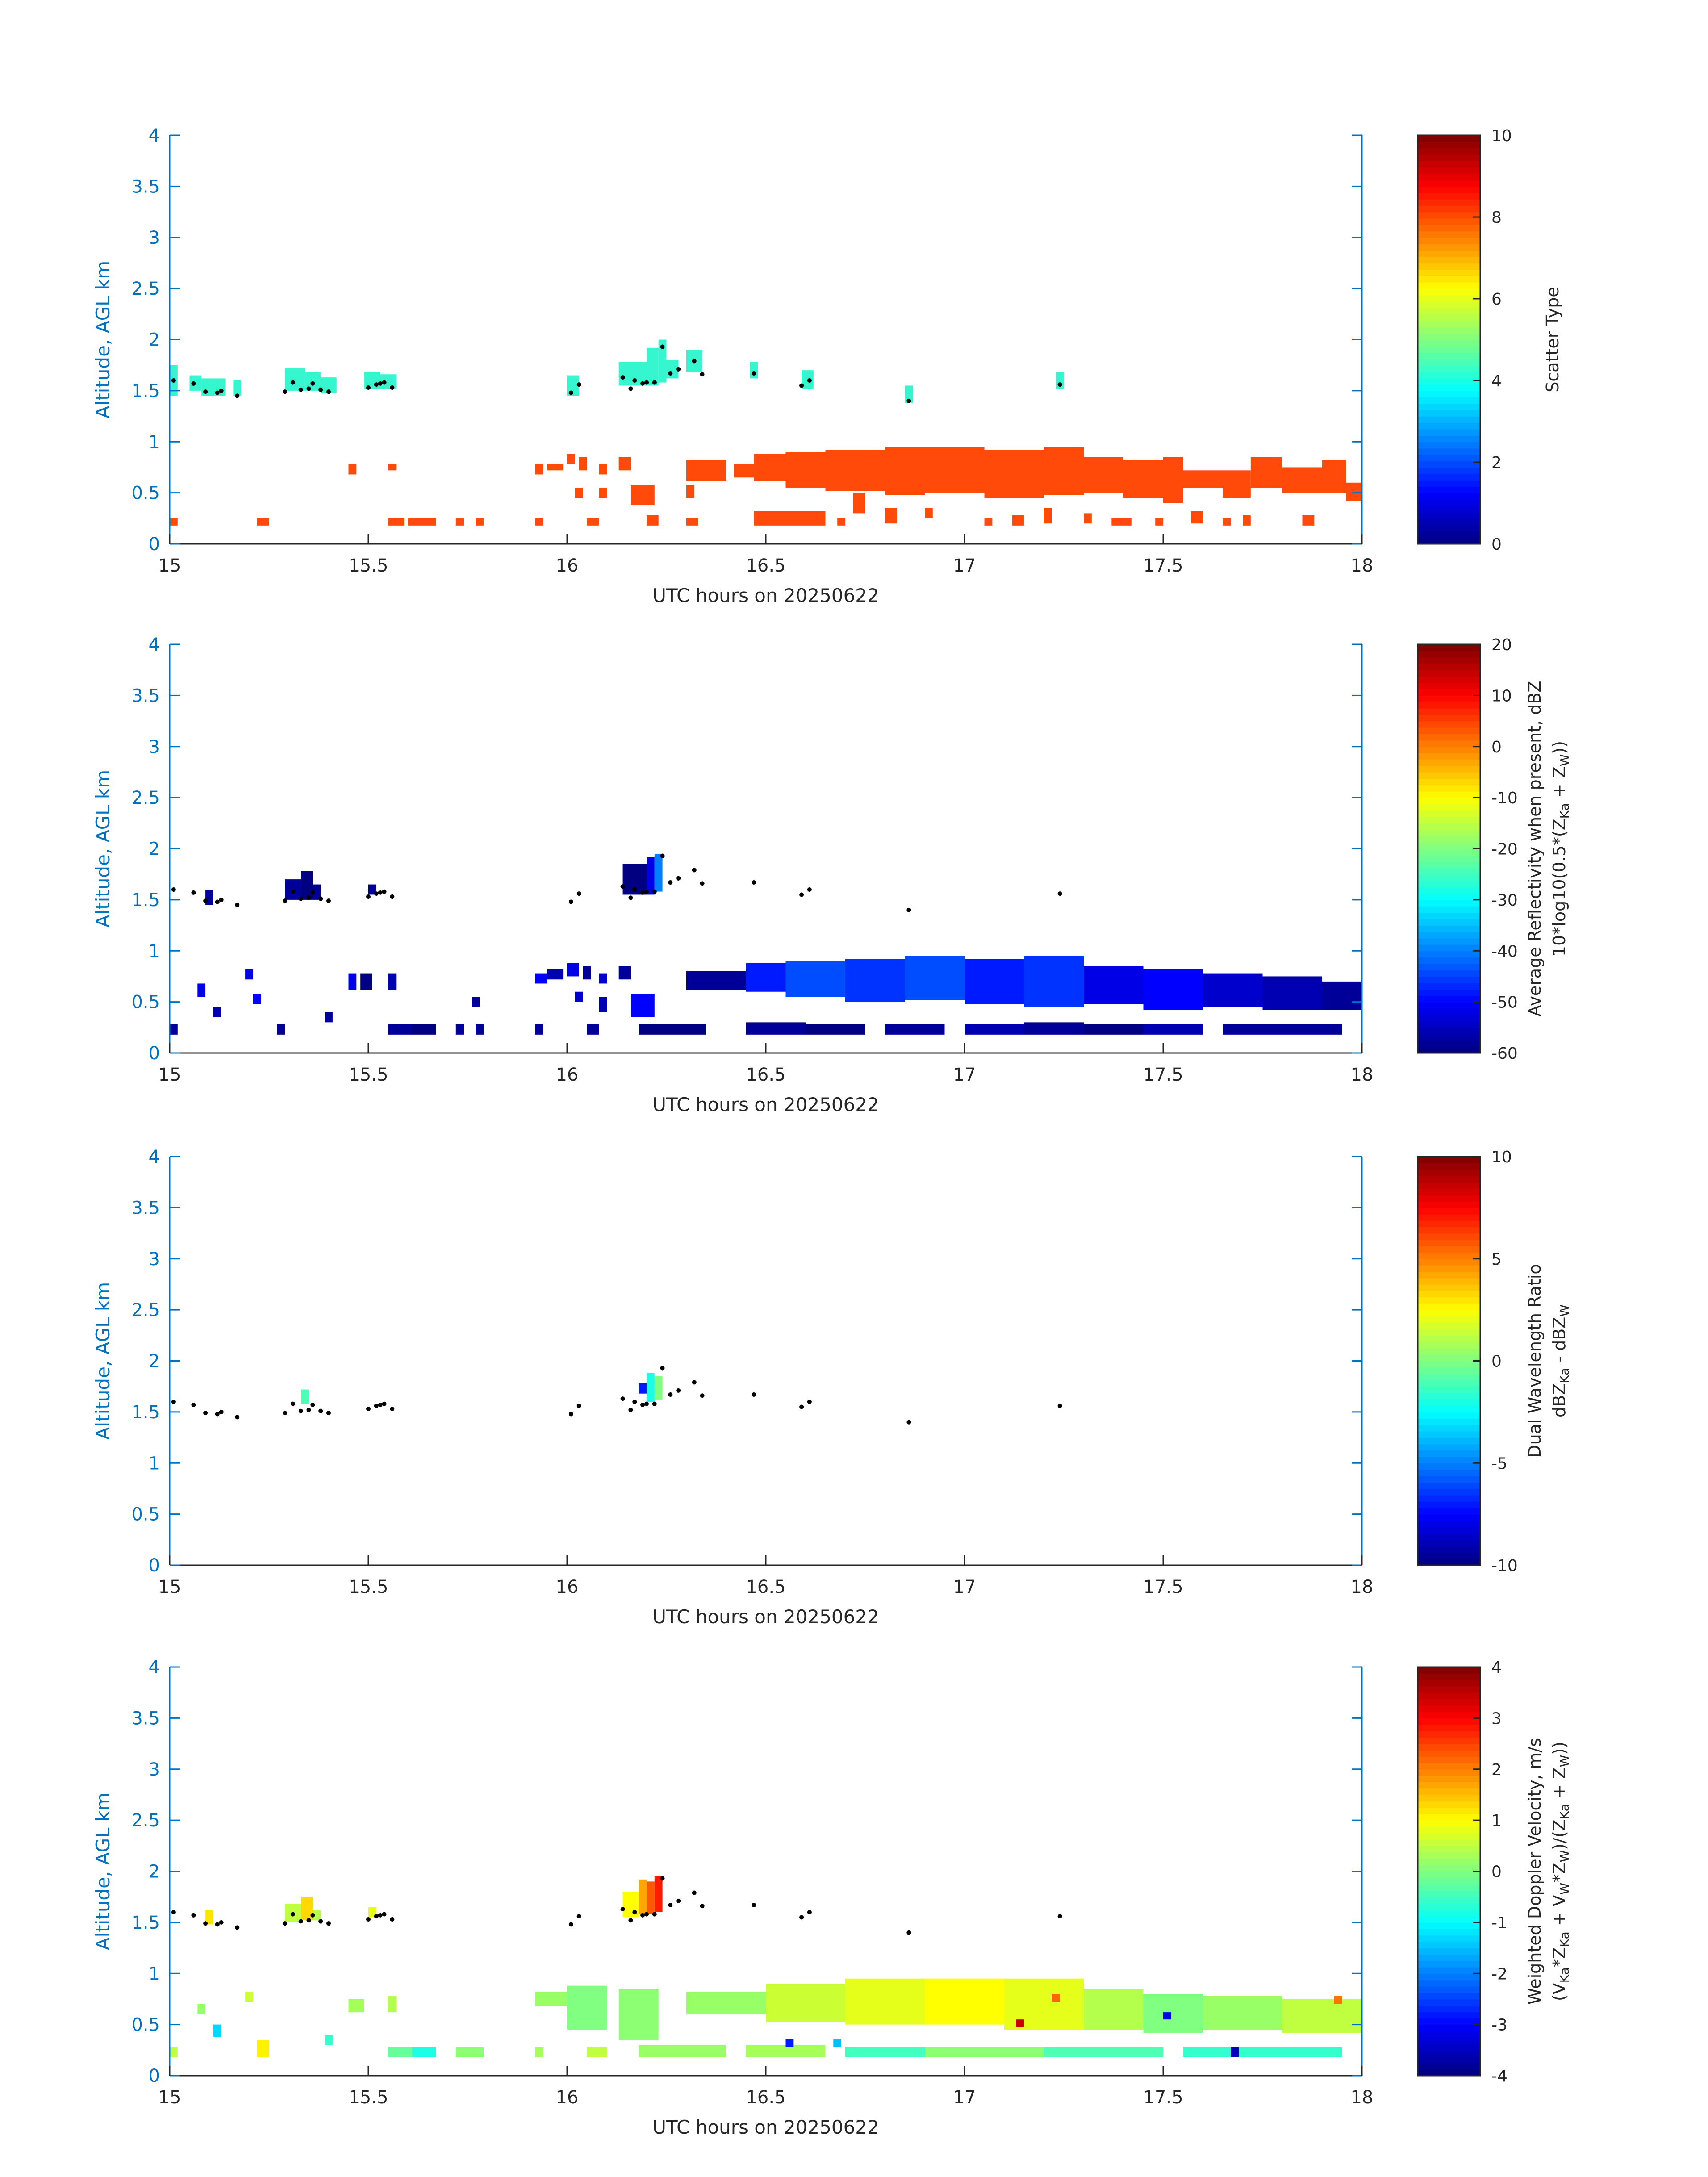  Describe the element at coordinates (154, 1667) in the screenshot. I see `y-tick-label: 4` at that location.